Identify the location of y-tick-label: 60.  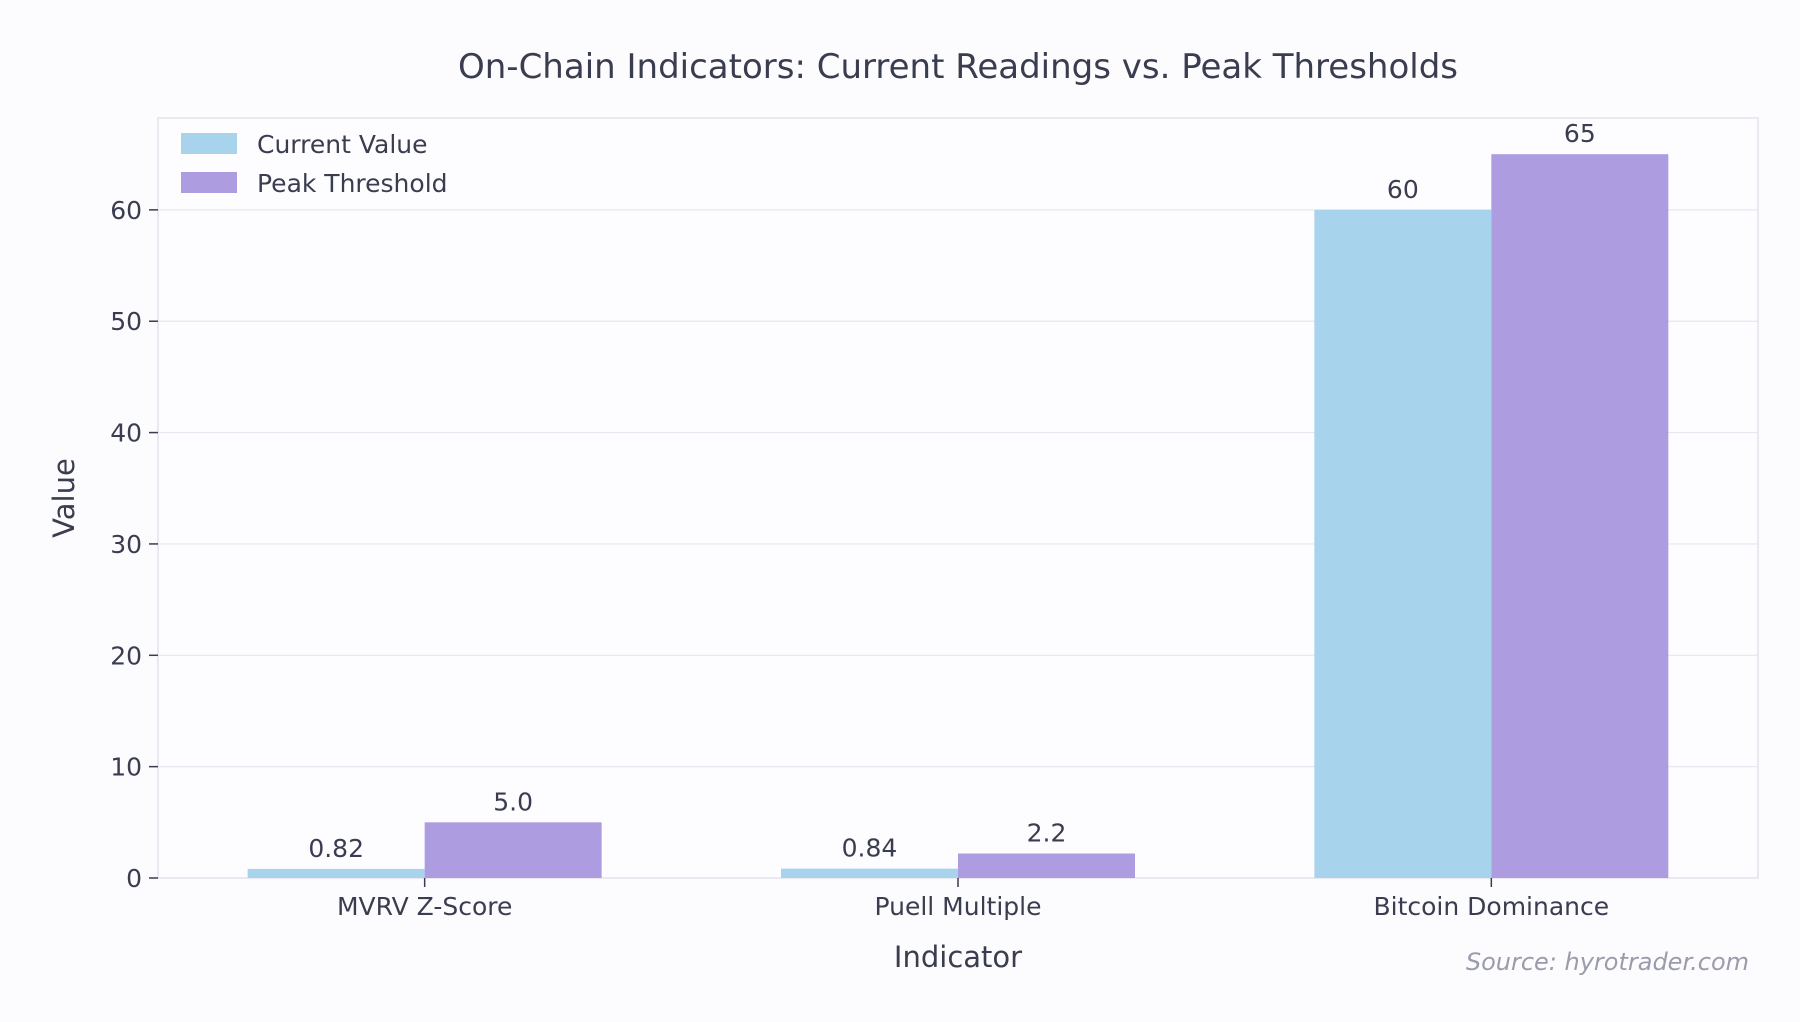
(126, 210).